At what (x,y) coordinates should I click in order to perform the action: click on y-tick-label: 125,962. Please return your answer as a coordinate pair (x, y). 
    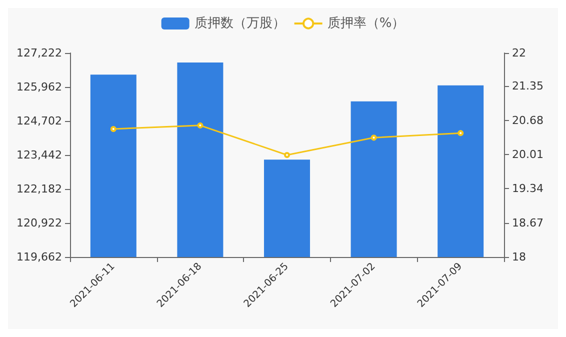
    Looking at the image, I should click on (39, 87).